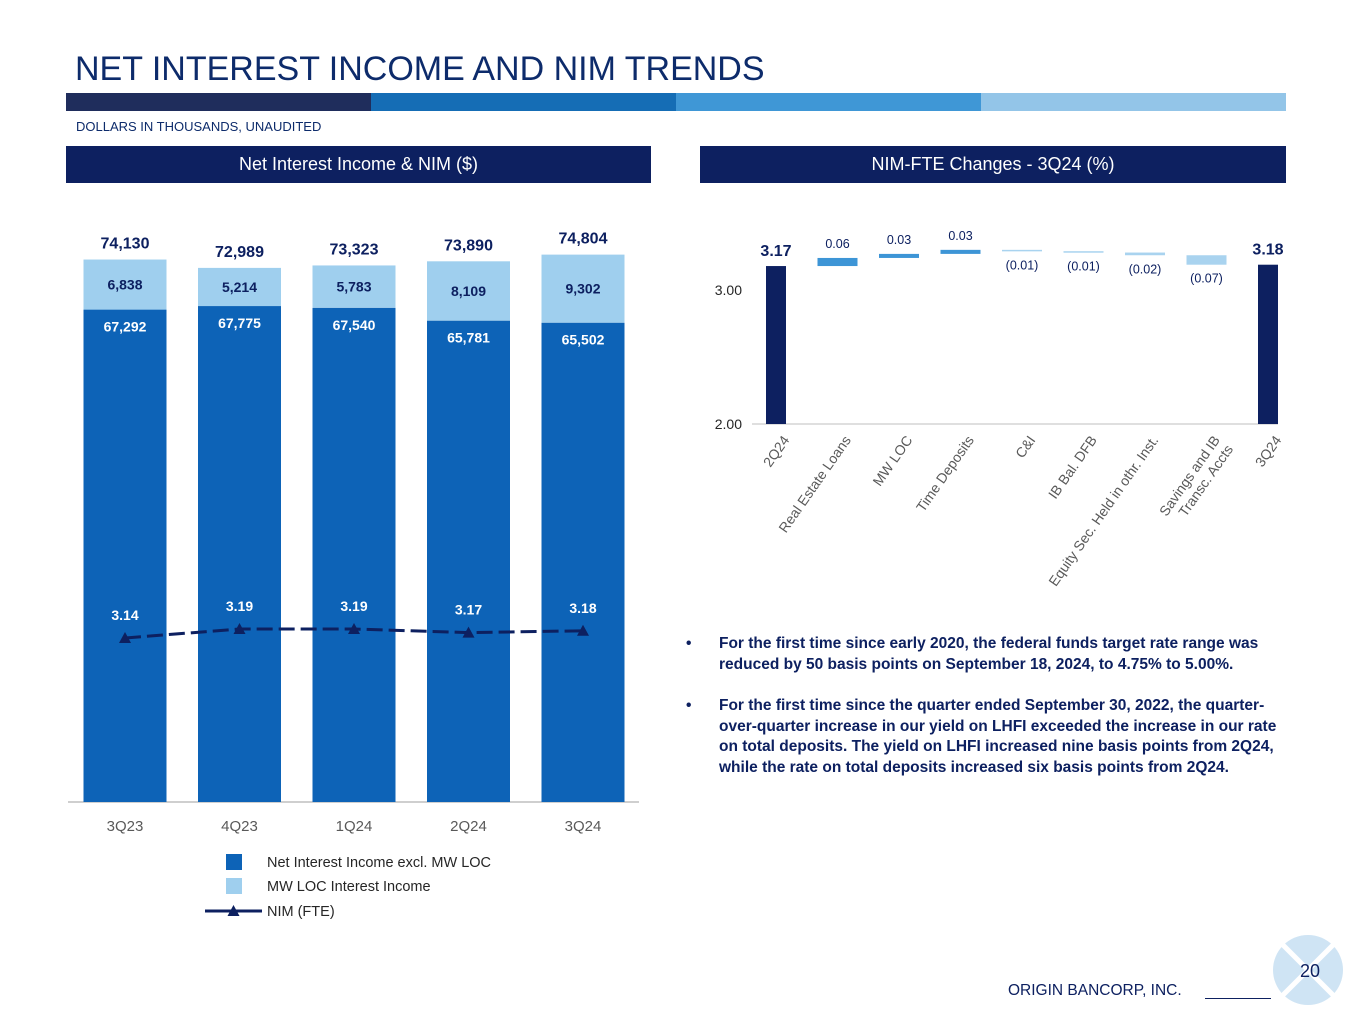 Image resolution: width=1365 pixels, height=1024 pixels. I want to click on data-label-mwloc-income: 8,109, so click(468, 291).